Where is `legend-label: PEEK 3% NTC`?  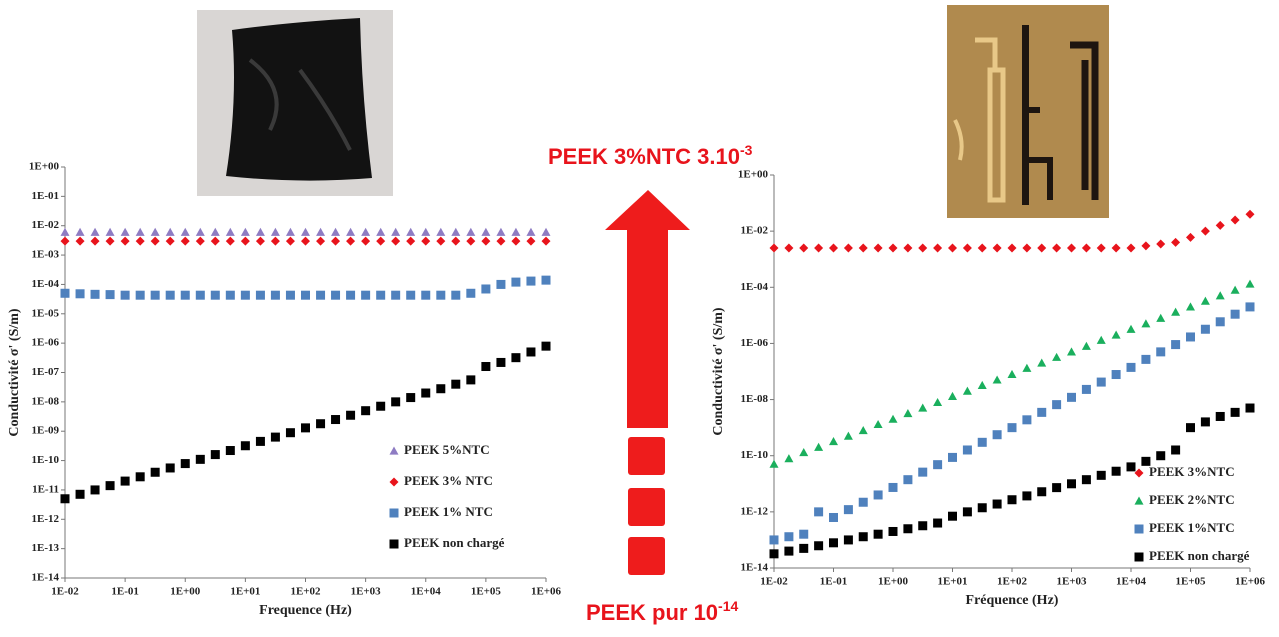 legend-label: PEEK 3% NTC is located at coordinates (448, 480).